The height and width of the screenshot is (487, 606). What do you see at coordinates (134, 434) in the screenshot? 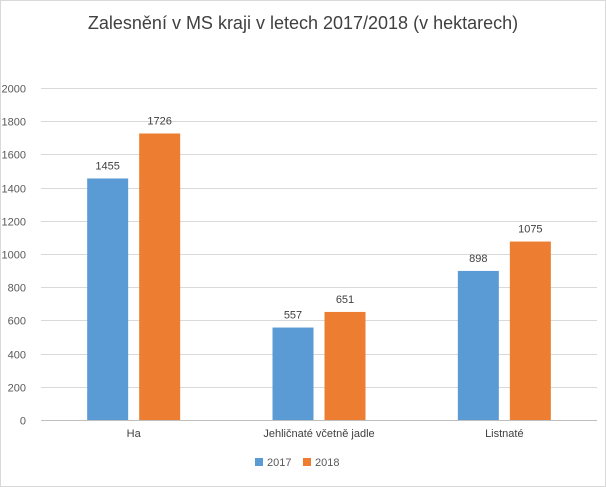
I see `x-category-label: Ha` at bounding box center [134, 434].